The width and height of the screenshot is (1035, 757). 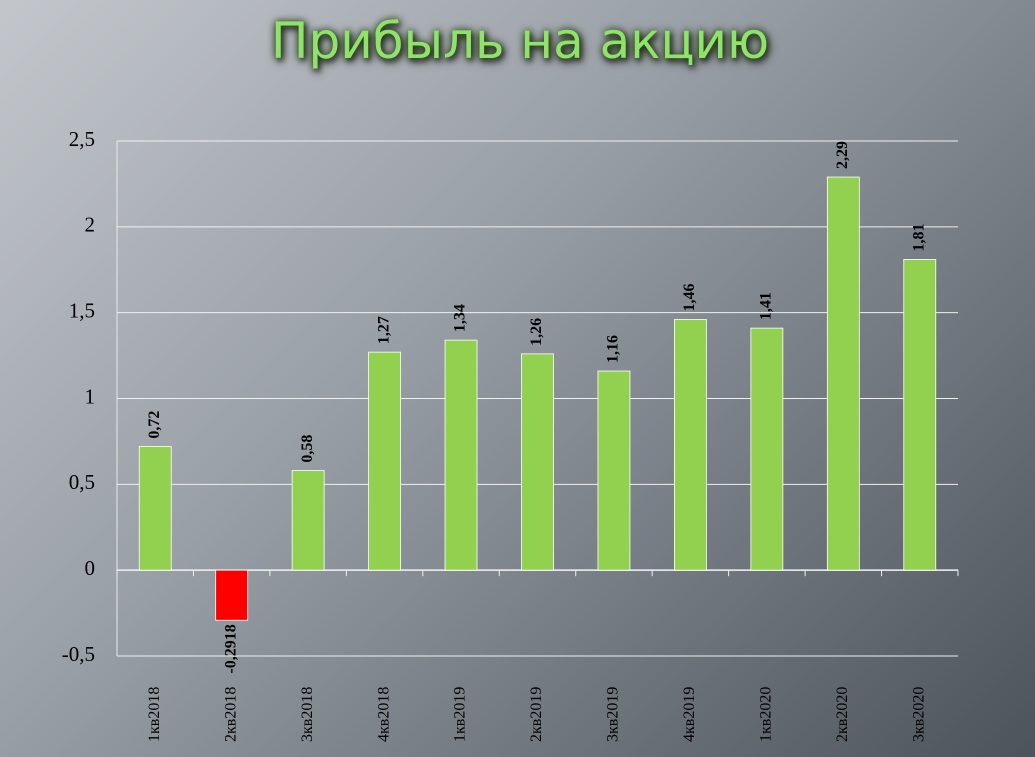 I want to click on y-tick-label: 2, so click(x=90, y=225).